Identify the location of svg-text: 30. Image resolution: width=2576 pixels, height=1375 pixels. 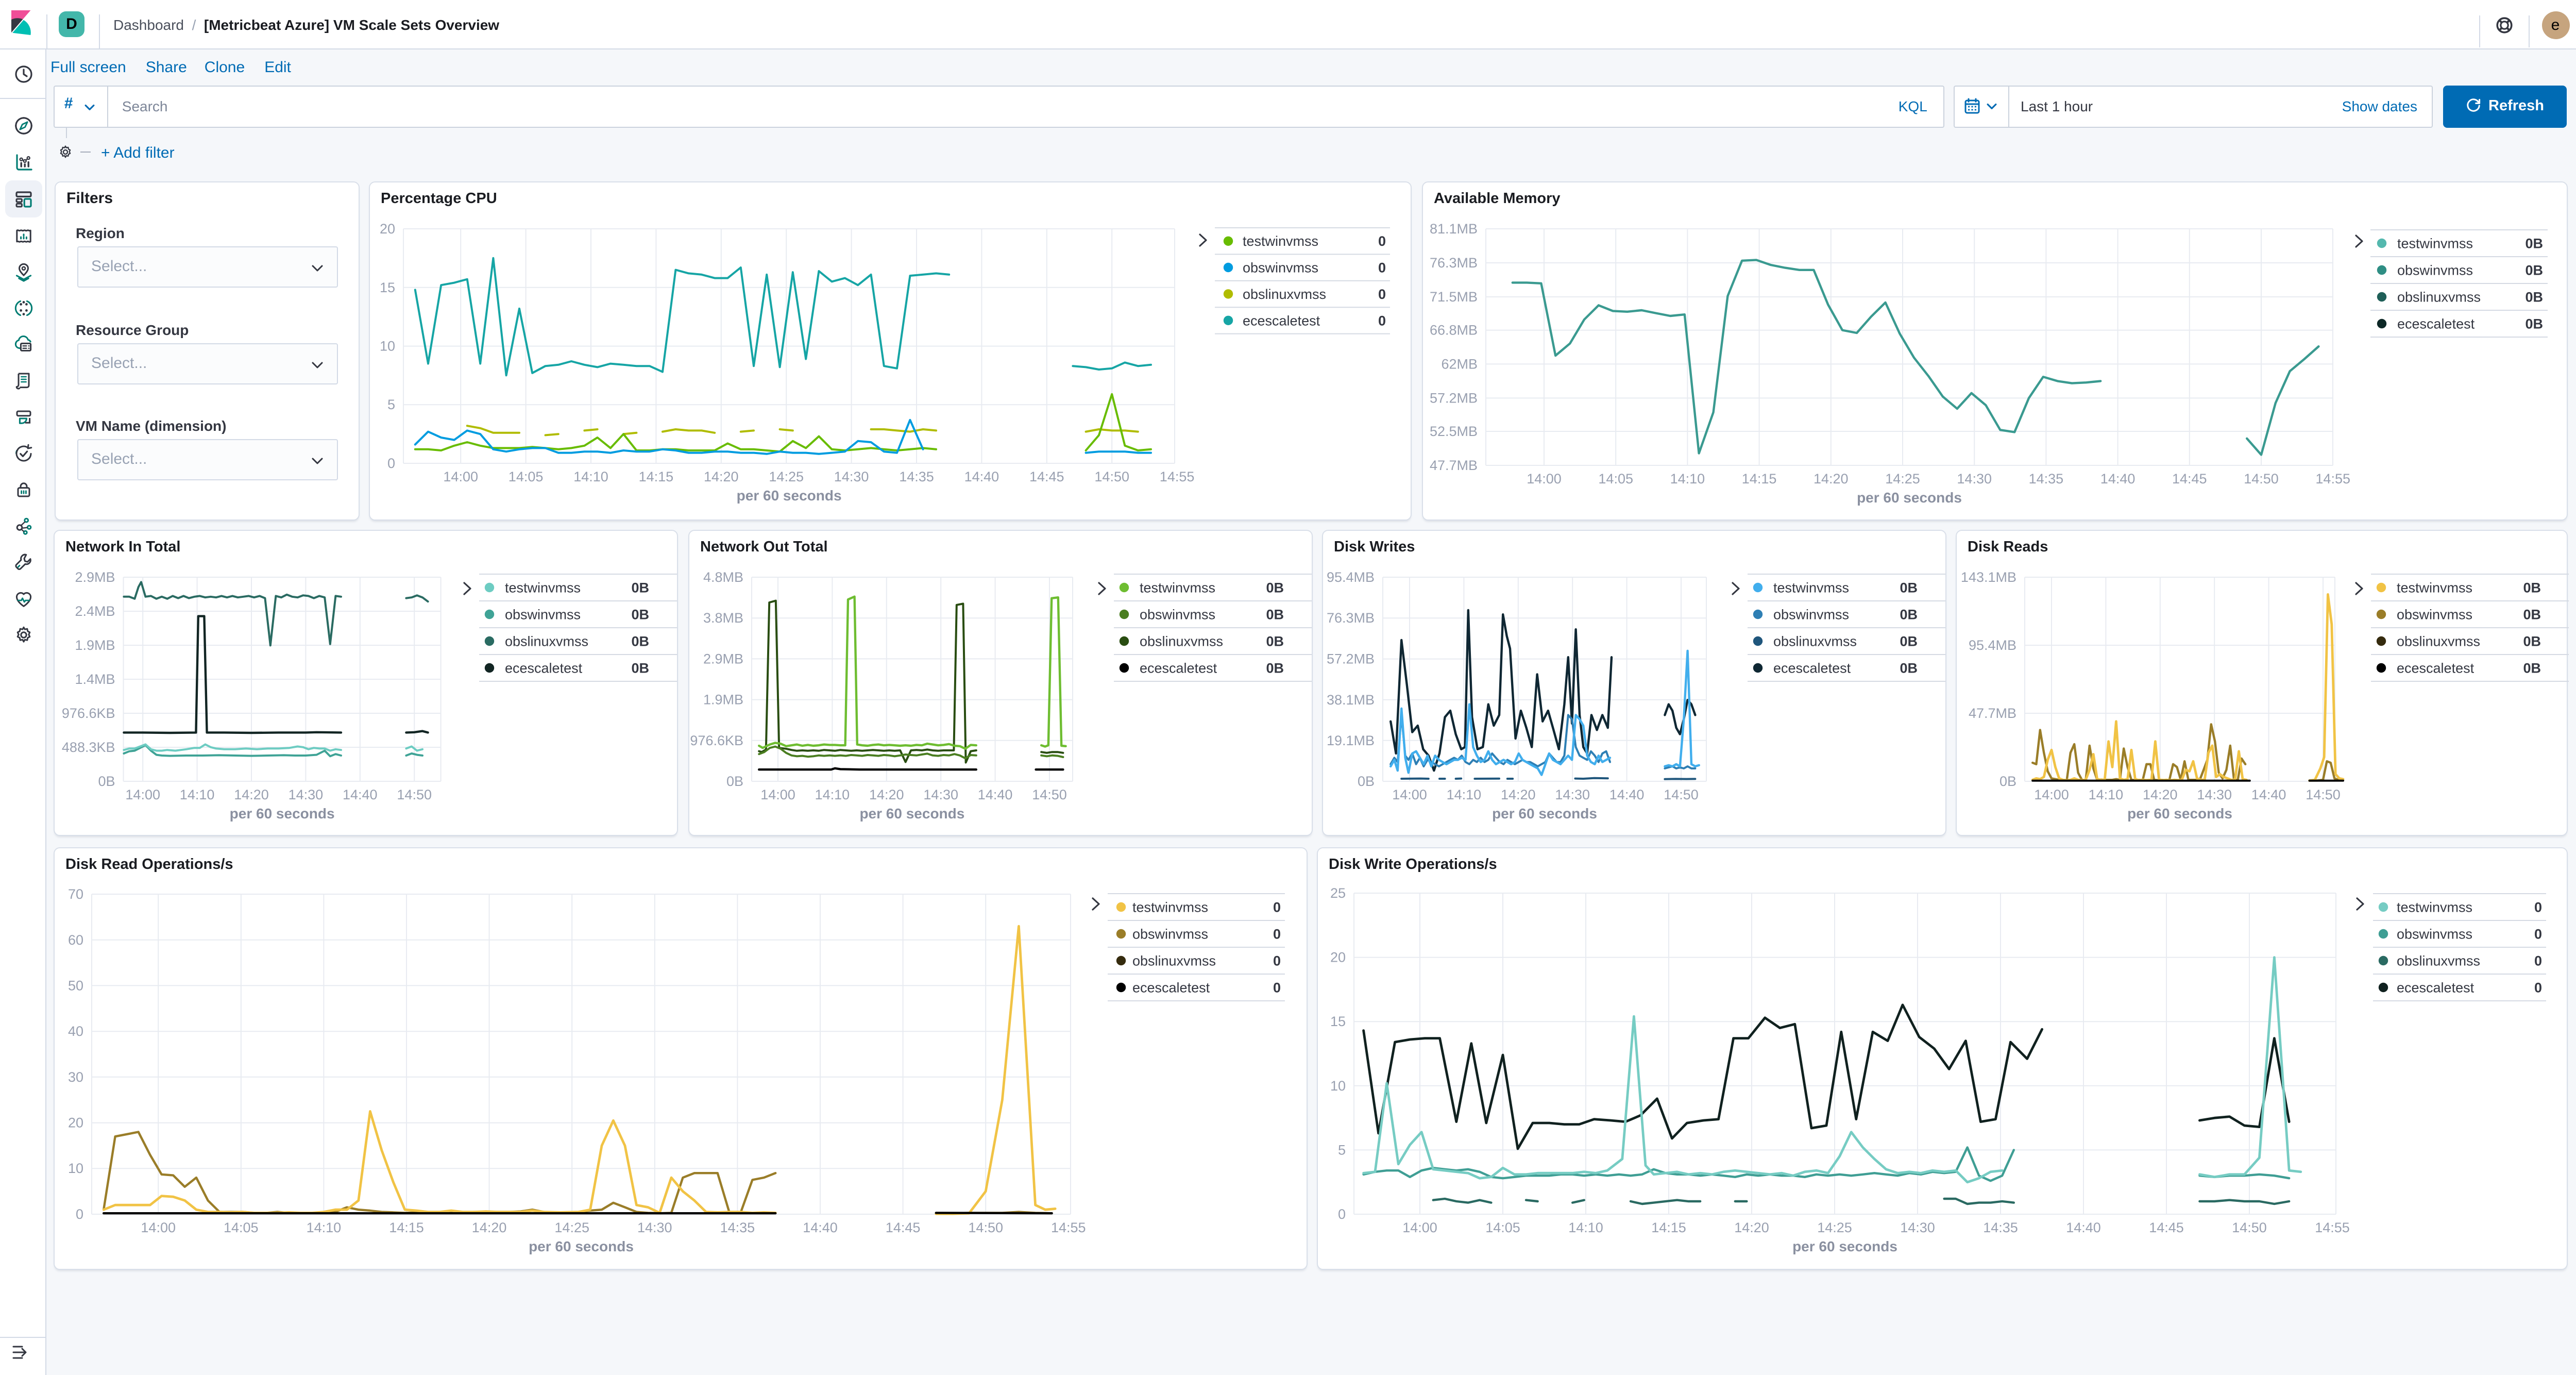
(75, 1077).